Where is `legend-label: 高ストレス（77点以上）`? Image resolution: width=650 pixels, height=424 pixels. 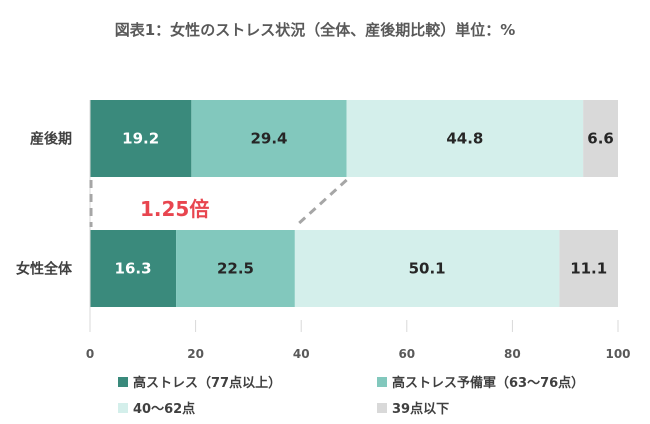 legend-label: 高ストレス（77点以上） is located at coordinates (207, 383).